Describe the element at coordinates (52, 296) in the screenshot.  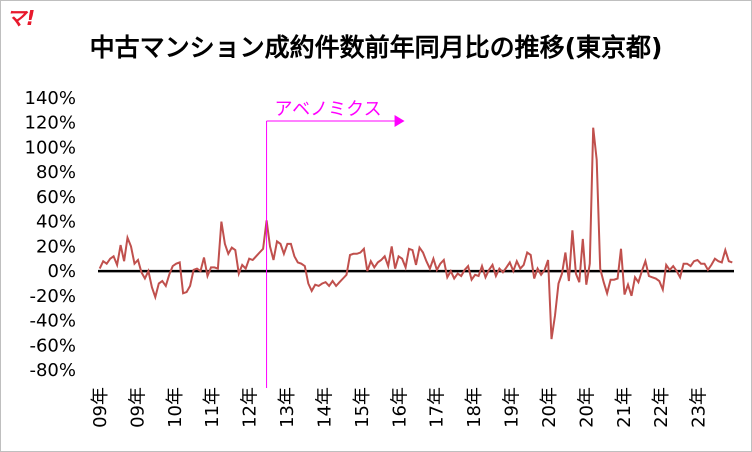
I see `y-tick-label: -20%` at that location.